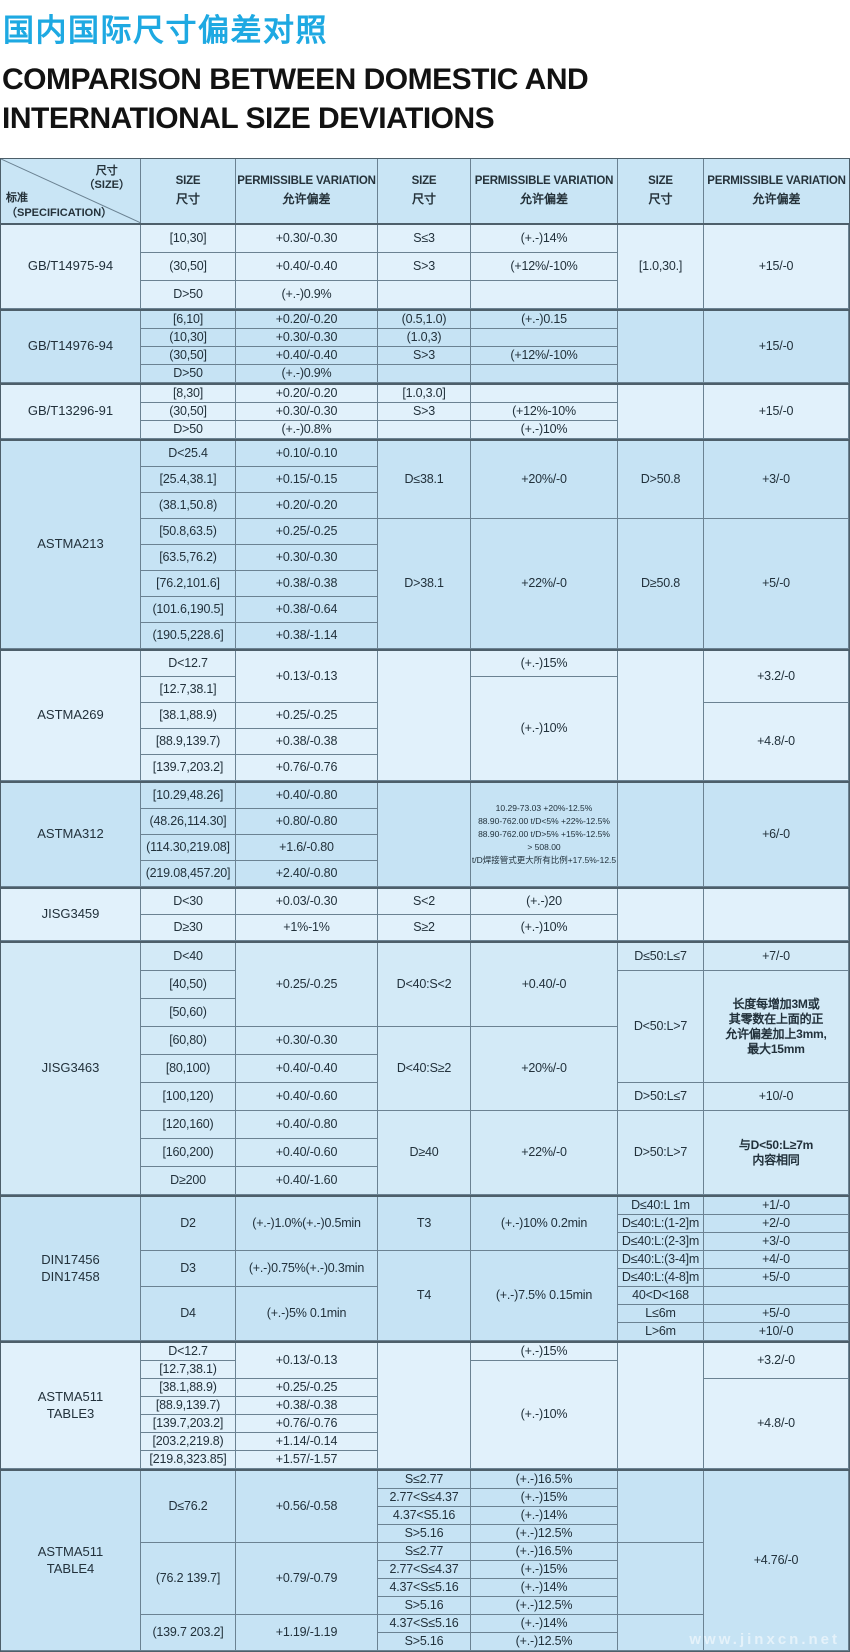 Image resolution: width=850 pixels, height=1652 pixels. Describe the element at coordinates (307, 1633) in the screenshot. I see `table-cell: +1.19/-1.19` at that location.